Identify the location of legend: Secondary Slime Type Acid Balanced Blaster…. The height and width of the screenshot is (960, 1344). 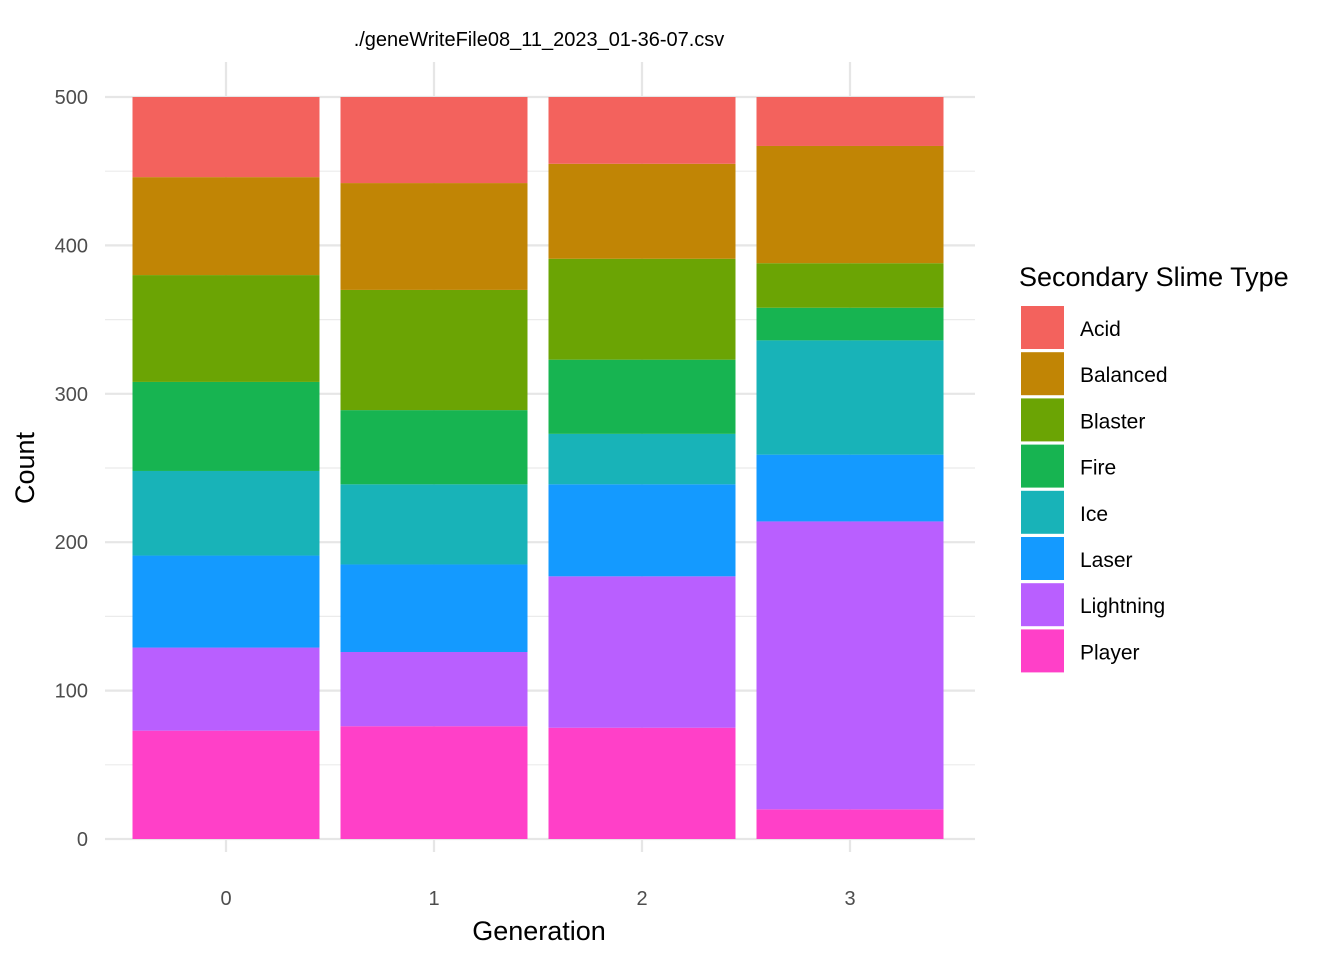
(1154, 467).